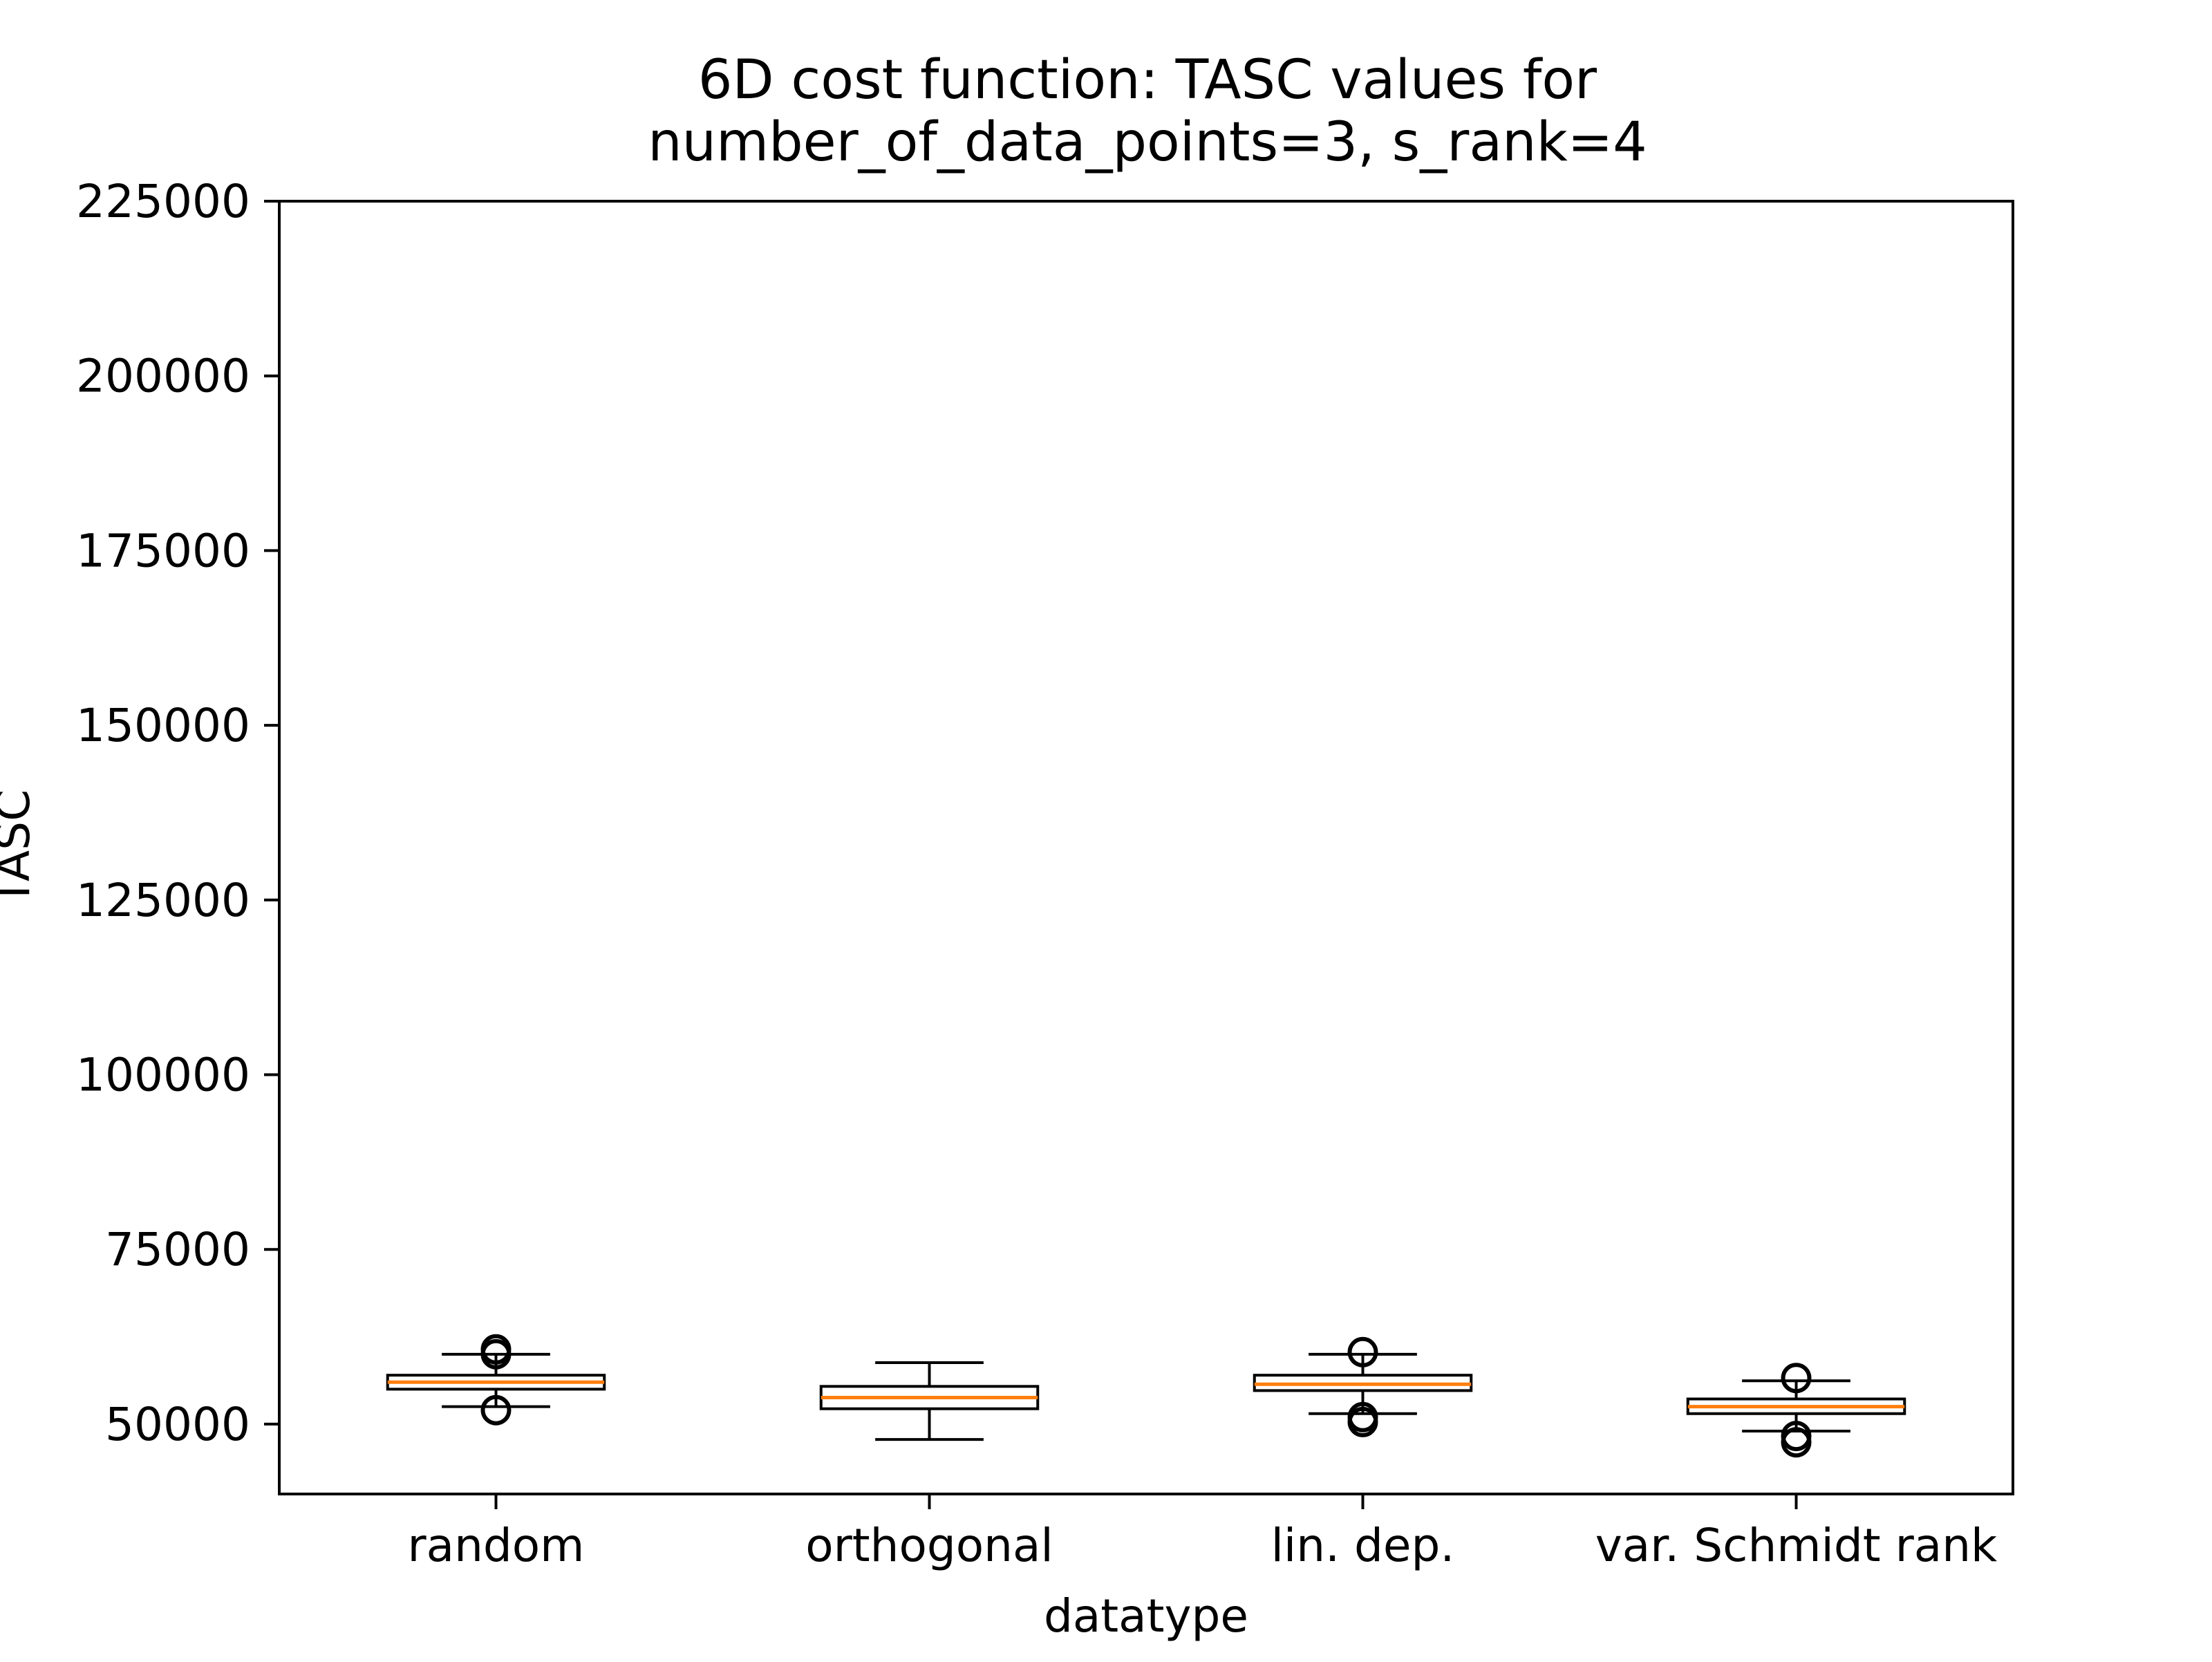 The image size is (2212, 1662). Describe the element at coordinates (163, 1075) in the screenshot. I see `y-tick-label: 100000` at that location.